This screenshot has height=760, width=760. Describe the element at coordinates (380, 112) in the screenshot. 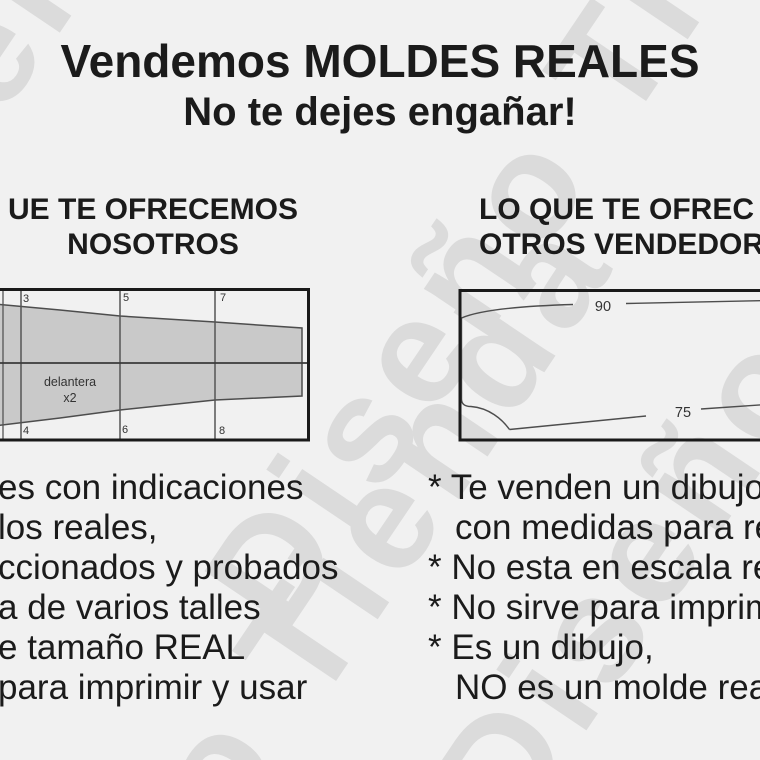

I see `subtitle: No te dejes engañar!` at that location.